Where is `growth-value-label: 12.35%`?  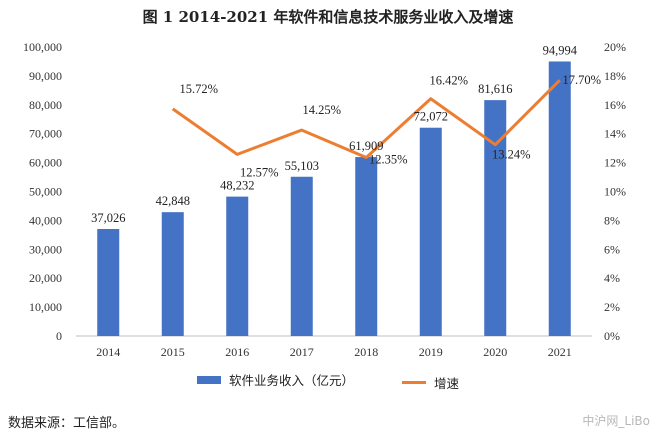 growth-value-label: 12.35% is located at coordinates (388, 160).